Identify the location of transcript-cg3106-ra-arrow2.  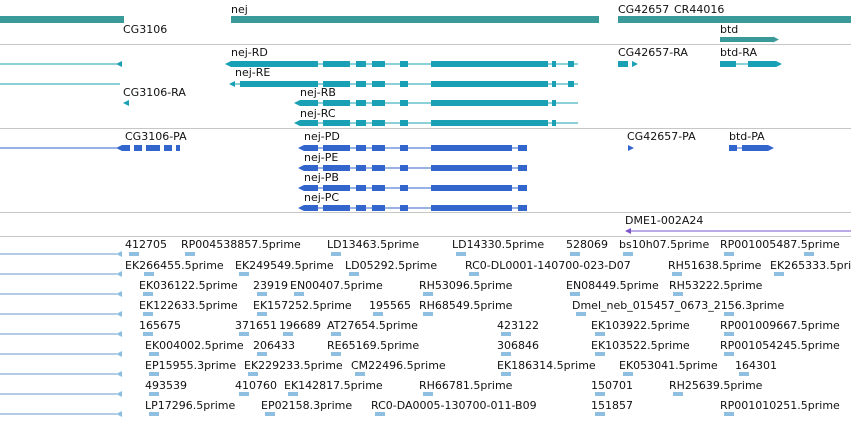
(126, 103).